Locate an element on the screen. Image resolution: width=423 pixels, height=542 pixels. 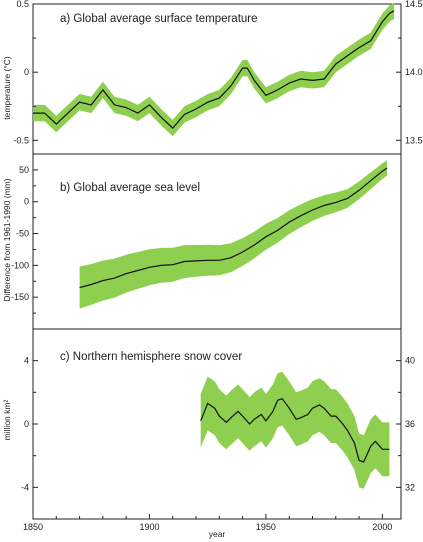
right-tick-label: 14.0 is located at coordinates (414, 72).